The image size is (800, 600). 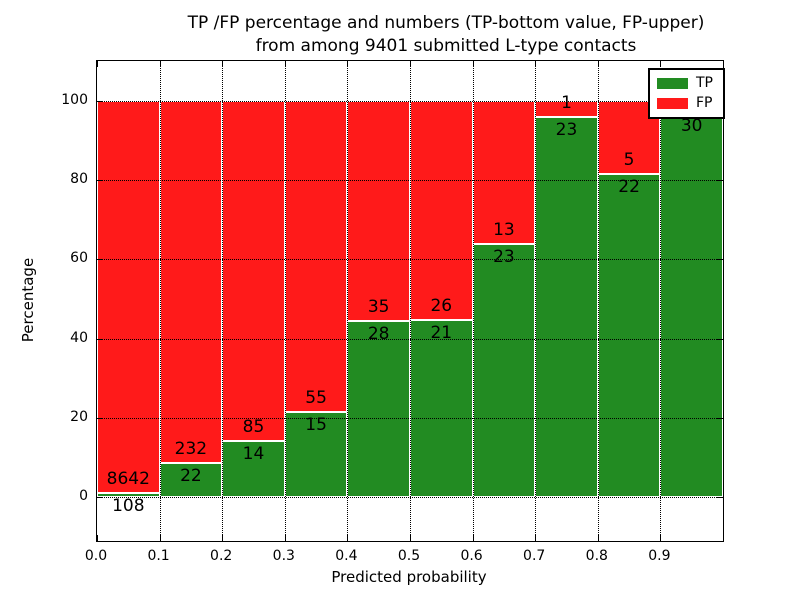 What do you see at coordinates (690, 103) in the screenshot?
I see `legend-entry-fp: FP` at bounding box center [690, 103].